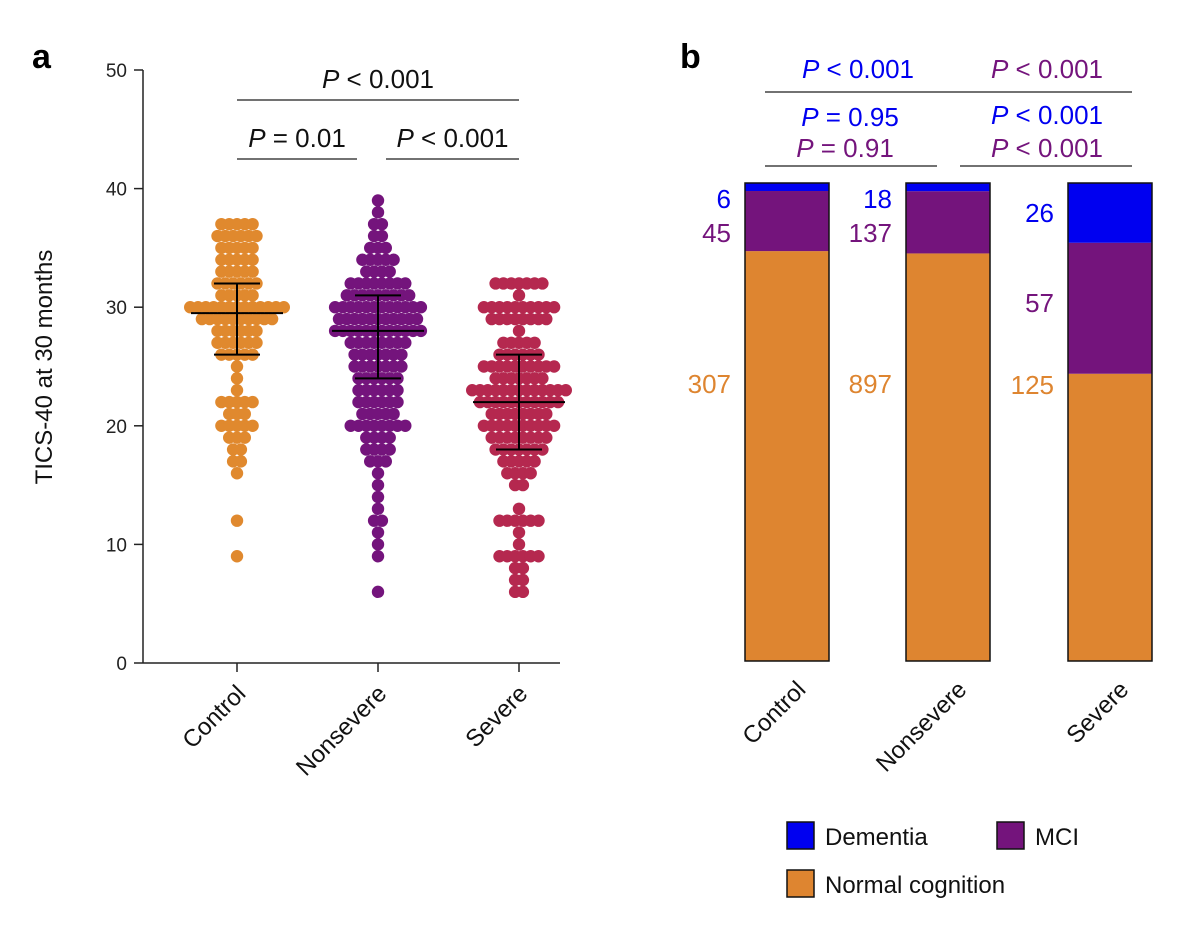 The height and width of the screenshot is (925, 1200). I want to click on p-value-dementia: P < 0.001, so click(858, 69).